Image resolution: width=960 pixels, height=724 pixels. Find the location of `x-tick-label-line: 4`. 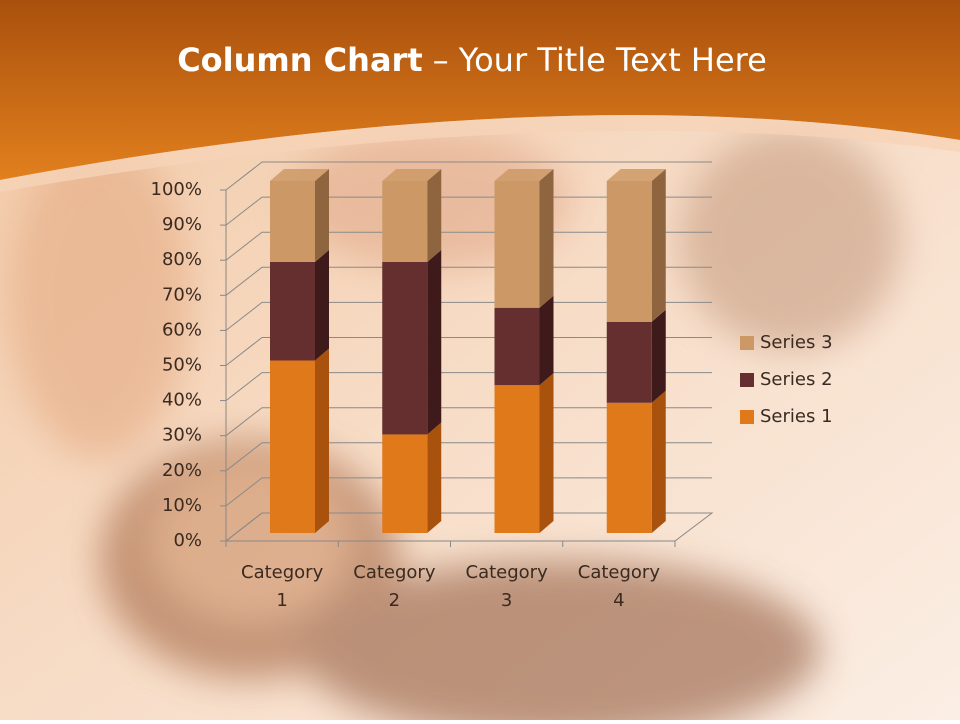

x-tick-label-line: 4 is located at coordinates (618, 600).